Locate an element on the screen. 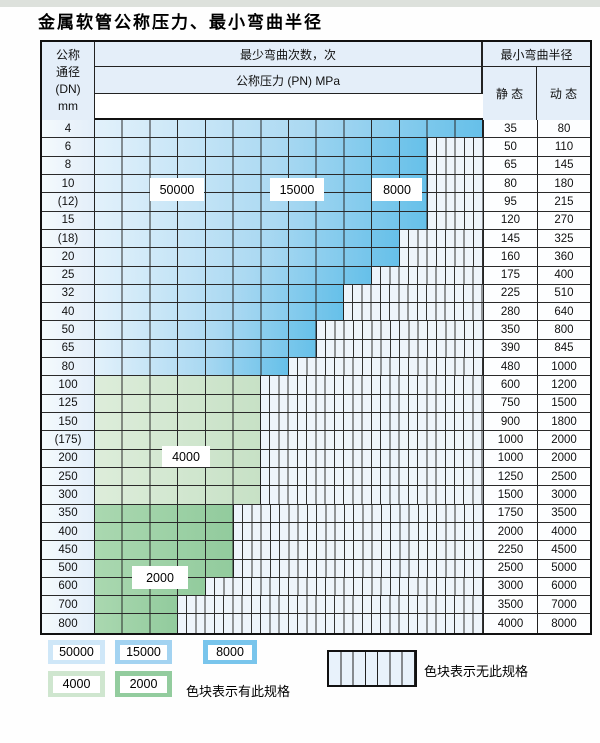  static-radius-cell: 65 is located at coordinates (509, 165).